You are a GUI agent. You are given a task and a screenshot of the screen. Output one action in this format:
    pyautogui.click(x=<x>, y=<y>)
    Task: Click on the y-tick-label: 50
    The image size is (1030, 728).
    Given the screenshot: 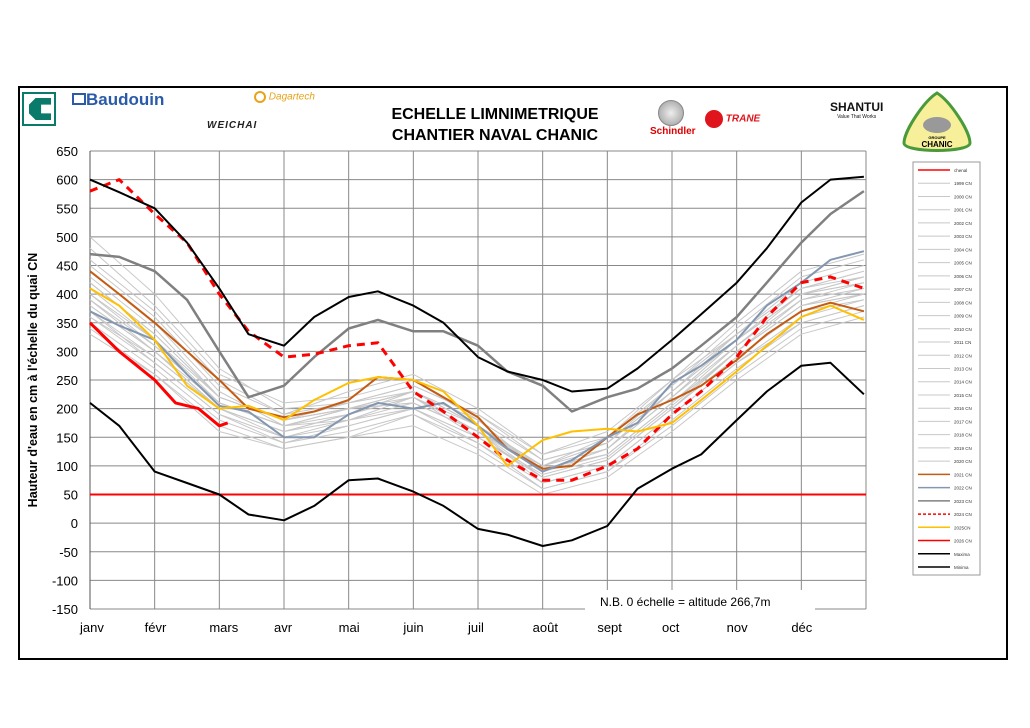 What is the action you would take?
    pyautogui.click(x=71, y=495)
    